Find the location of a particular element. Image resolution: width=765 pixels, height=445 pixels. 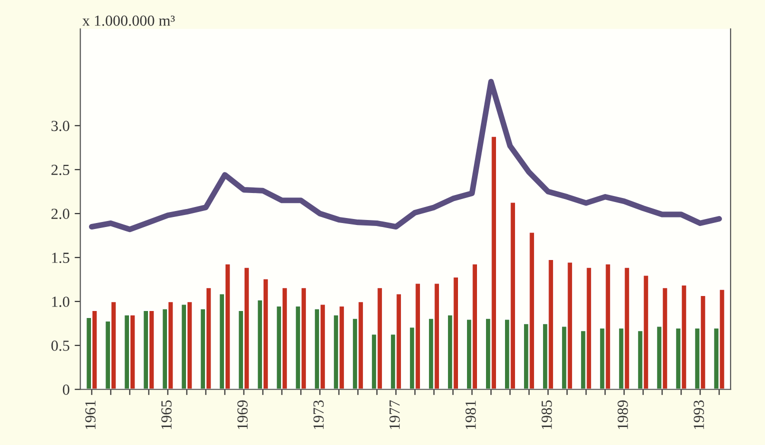

y-tick-label: 0.5 is located at coordinates (60, 345).